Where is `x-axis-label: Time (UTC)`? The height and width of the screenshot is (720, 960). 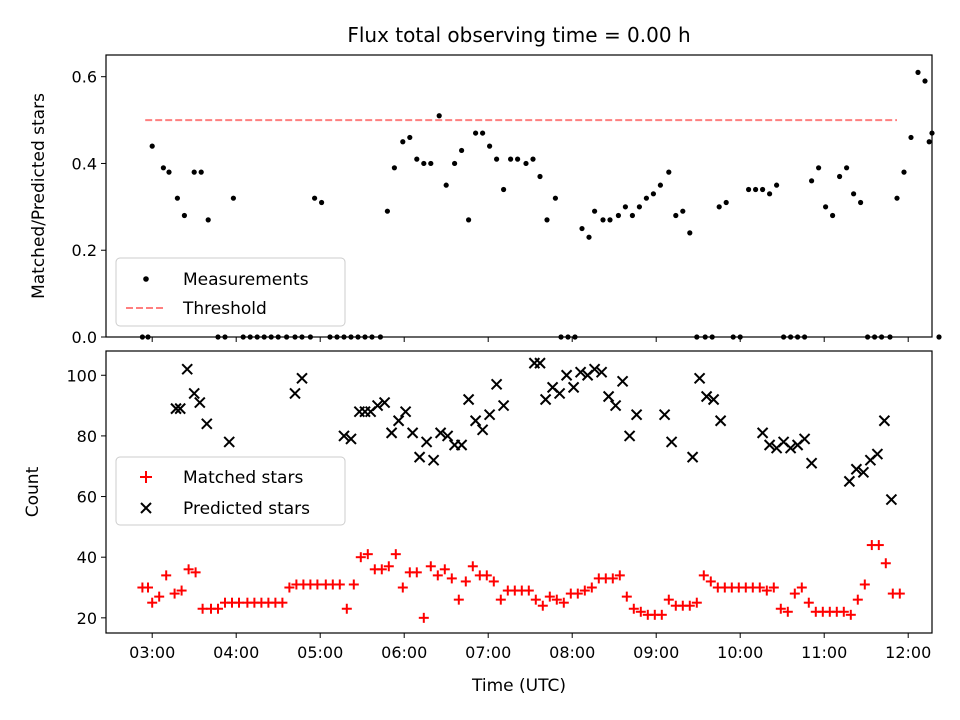 x-axis-label: Time (UTC) is located at coordinates (518, 686).